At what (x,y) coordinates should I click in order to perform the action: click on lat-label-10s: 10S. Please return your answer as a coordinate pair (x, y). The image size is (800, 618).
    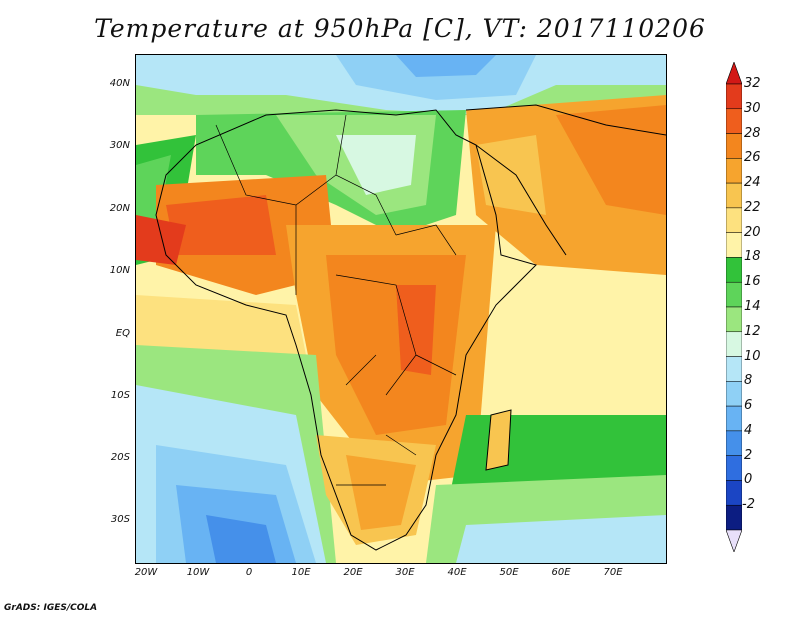
    Looking at the image, I should click on (120, 395).